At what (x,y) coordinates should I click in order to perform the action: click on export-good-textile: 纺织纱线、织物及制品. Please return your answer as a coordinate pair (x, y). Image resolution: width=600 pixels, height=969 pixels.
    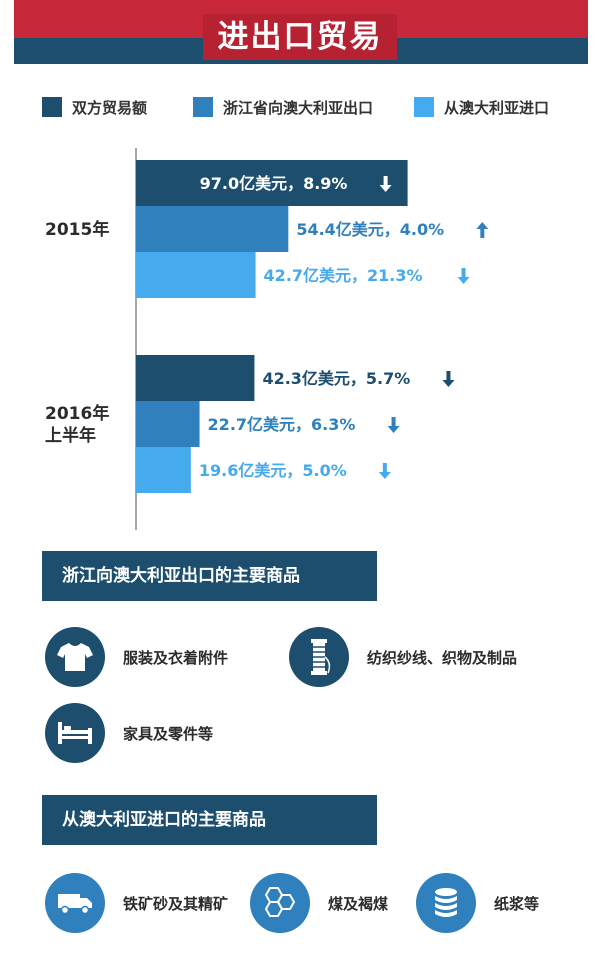
    Looking at the image, I should click on (403, 657).